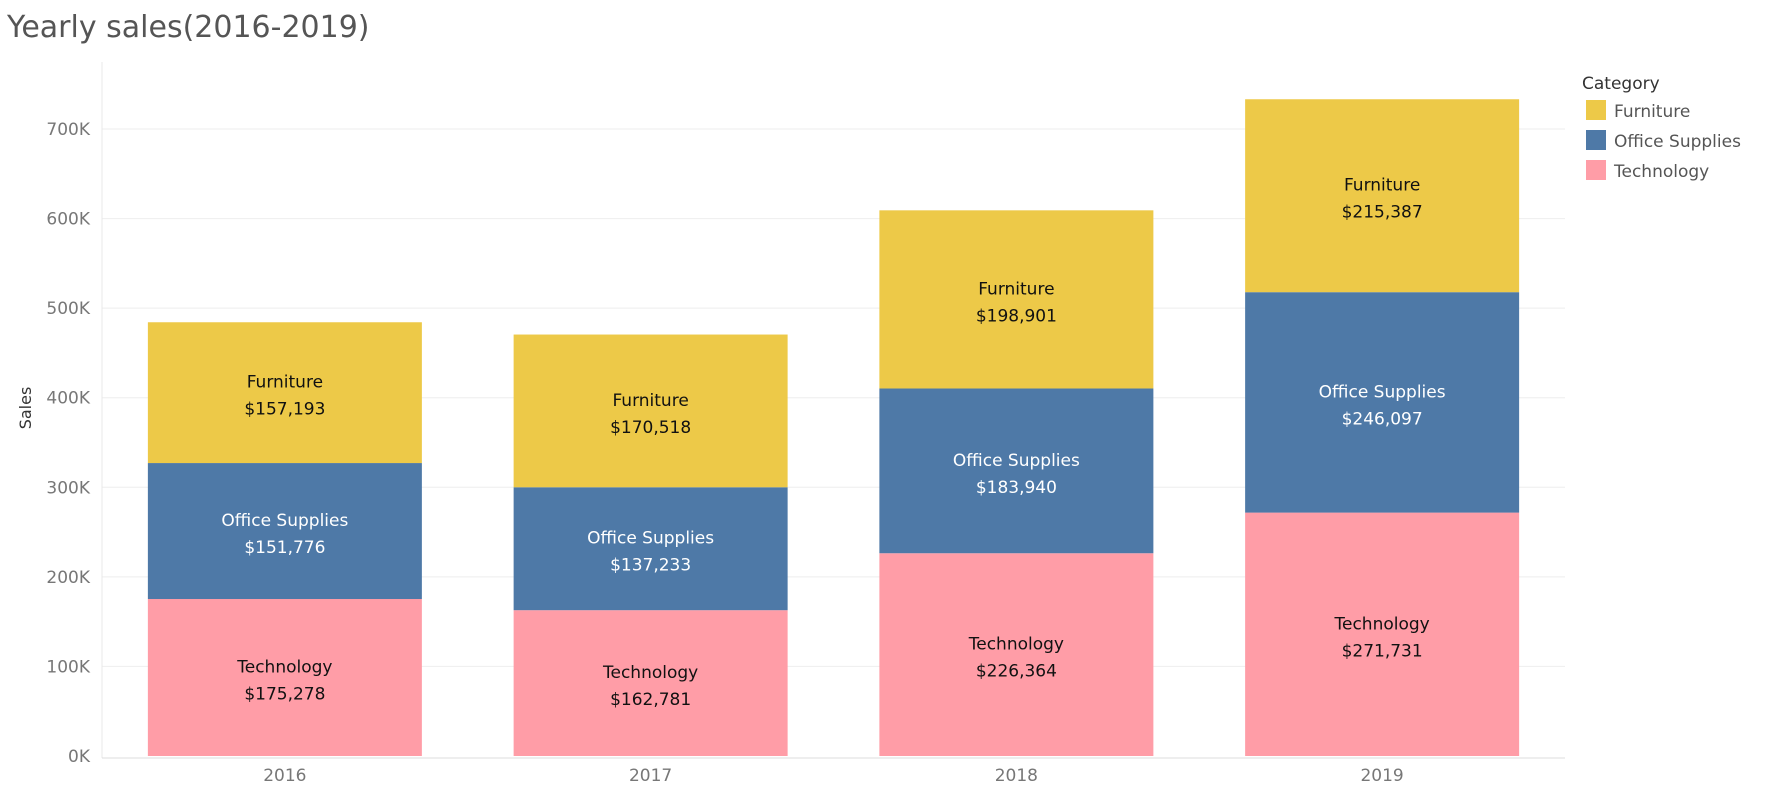 This screenshot has width=1781, height=785. What do you see at coordinates (68, 399) in the screenshot?
I see `y-tick-label: 400K` at bounding box center [68, 399].